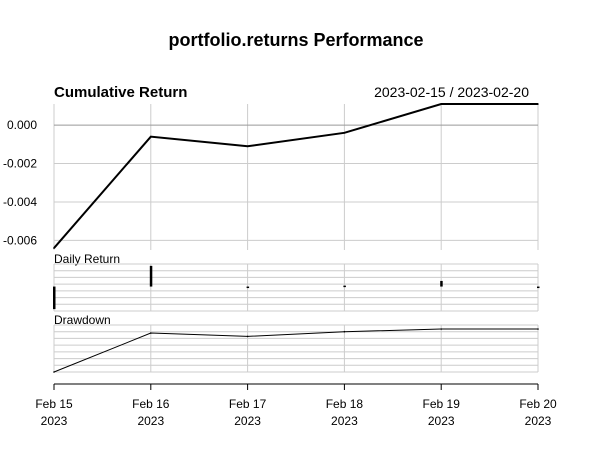 This screenshot has width=592, height=471. I want to click on x-tick-label-5: Feb 20, so click(538, 404).